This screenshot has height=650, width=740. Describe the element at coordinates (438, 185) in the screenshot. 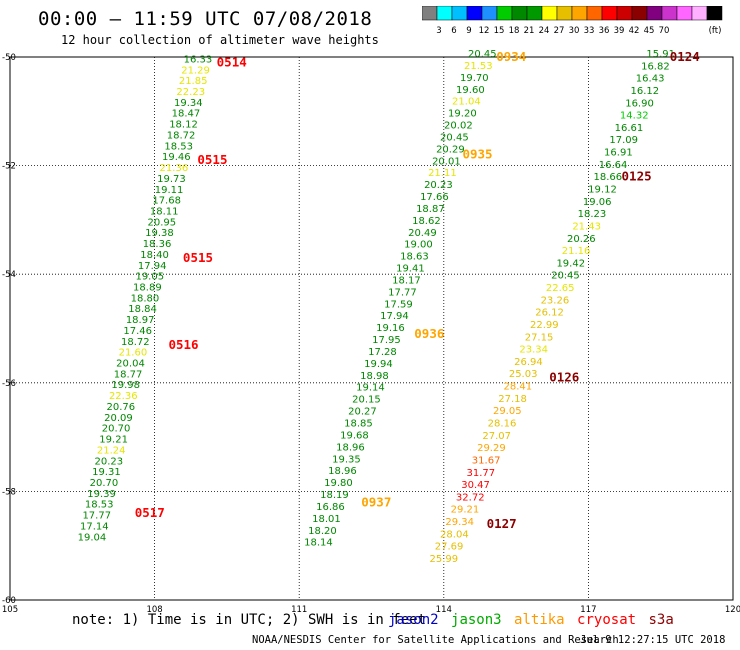

I see `wave-height-value: 20.23` at that location.